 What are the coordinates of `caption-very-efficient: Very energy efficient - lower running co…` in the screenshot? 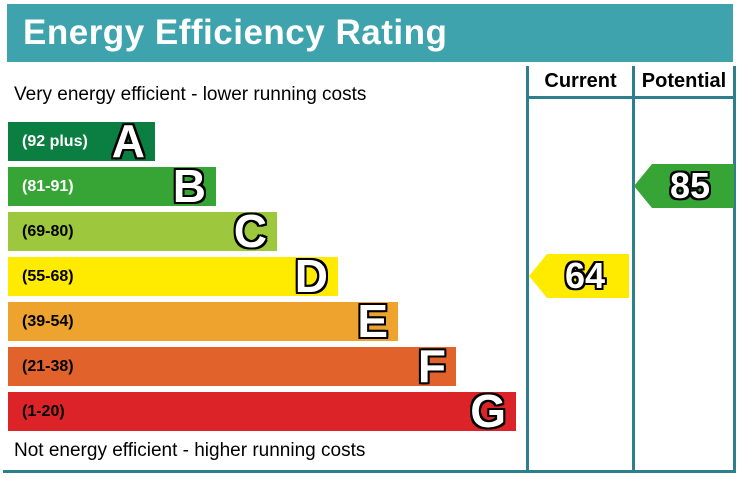 It's located at (190, 94).